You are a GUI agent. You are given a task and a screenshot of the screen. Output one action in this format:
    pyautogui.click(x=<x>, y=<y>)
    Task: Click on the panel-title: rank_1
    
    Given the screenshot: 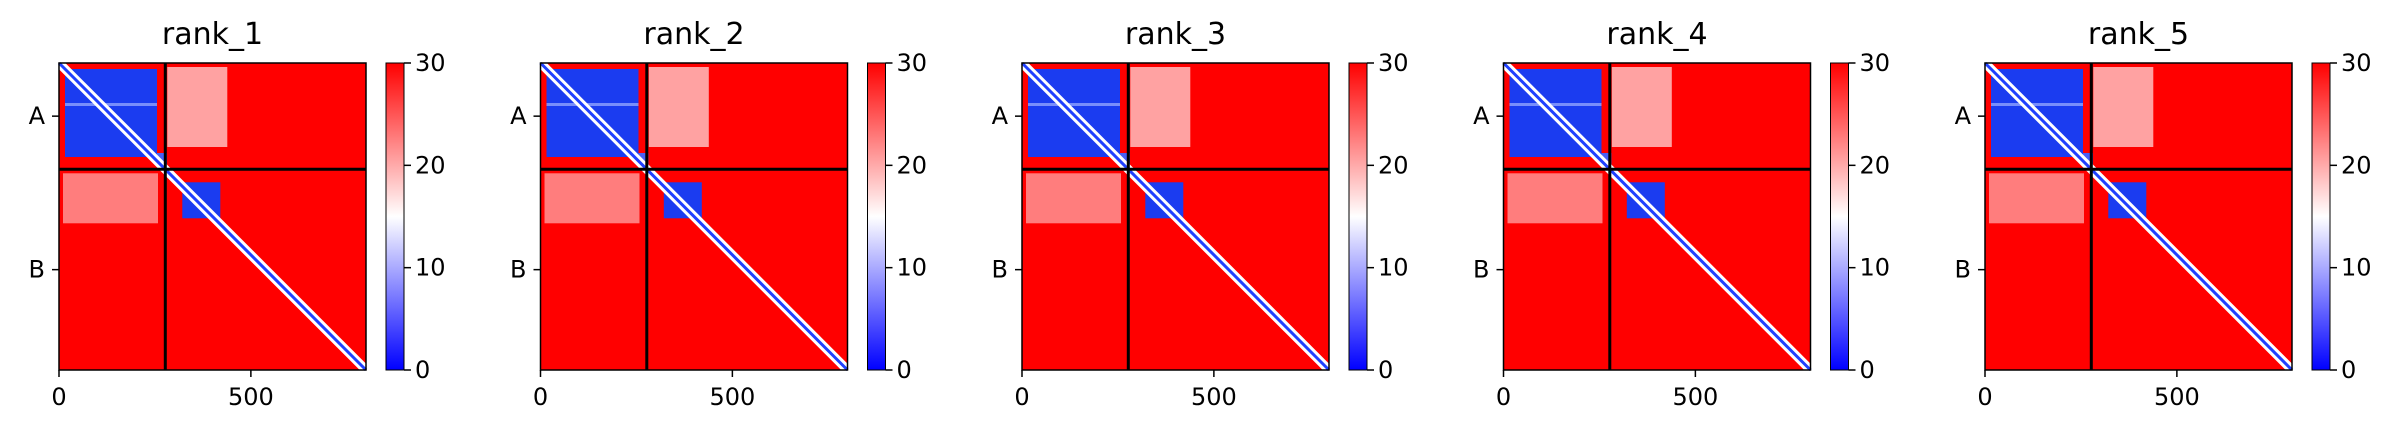 What is the action you would take?
    pyautogui.click(x=212, y=34)
    